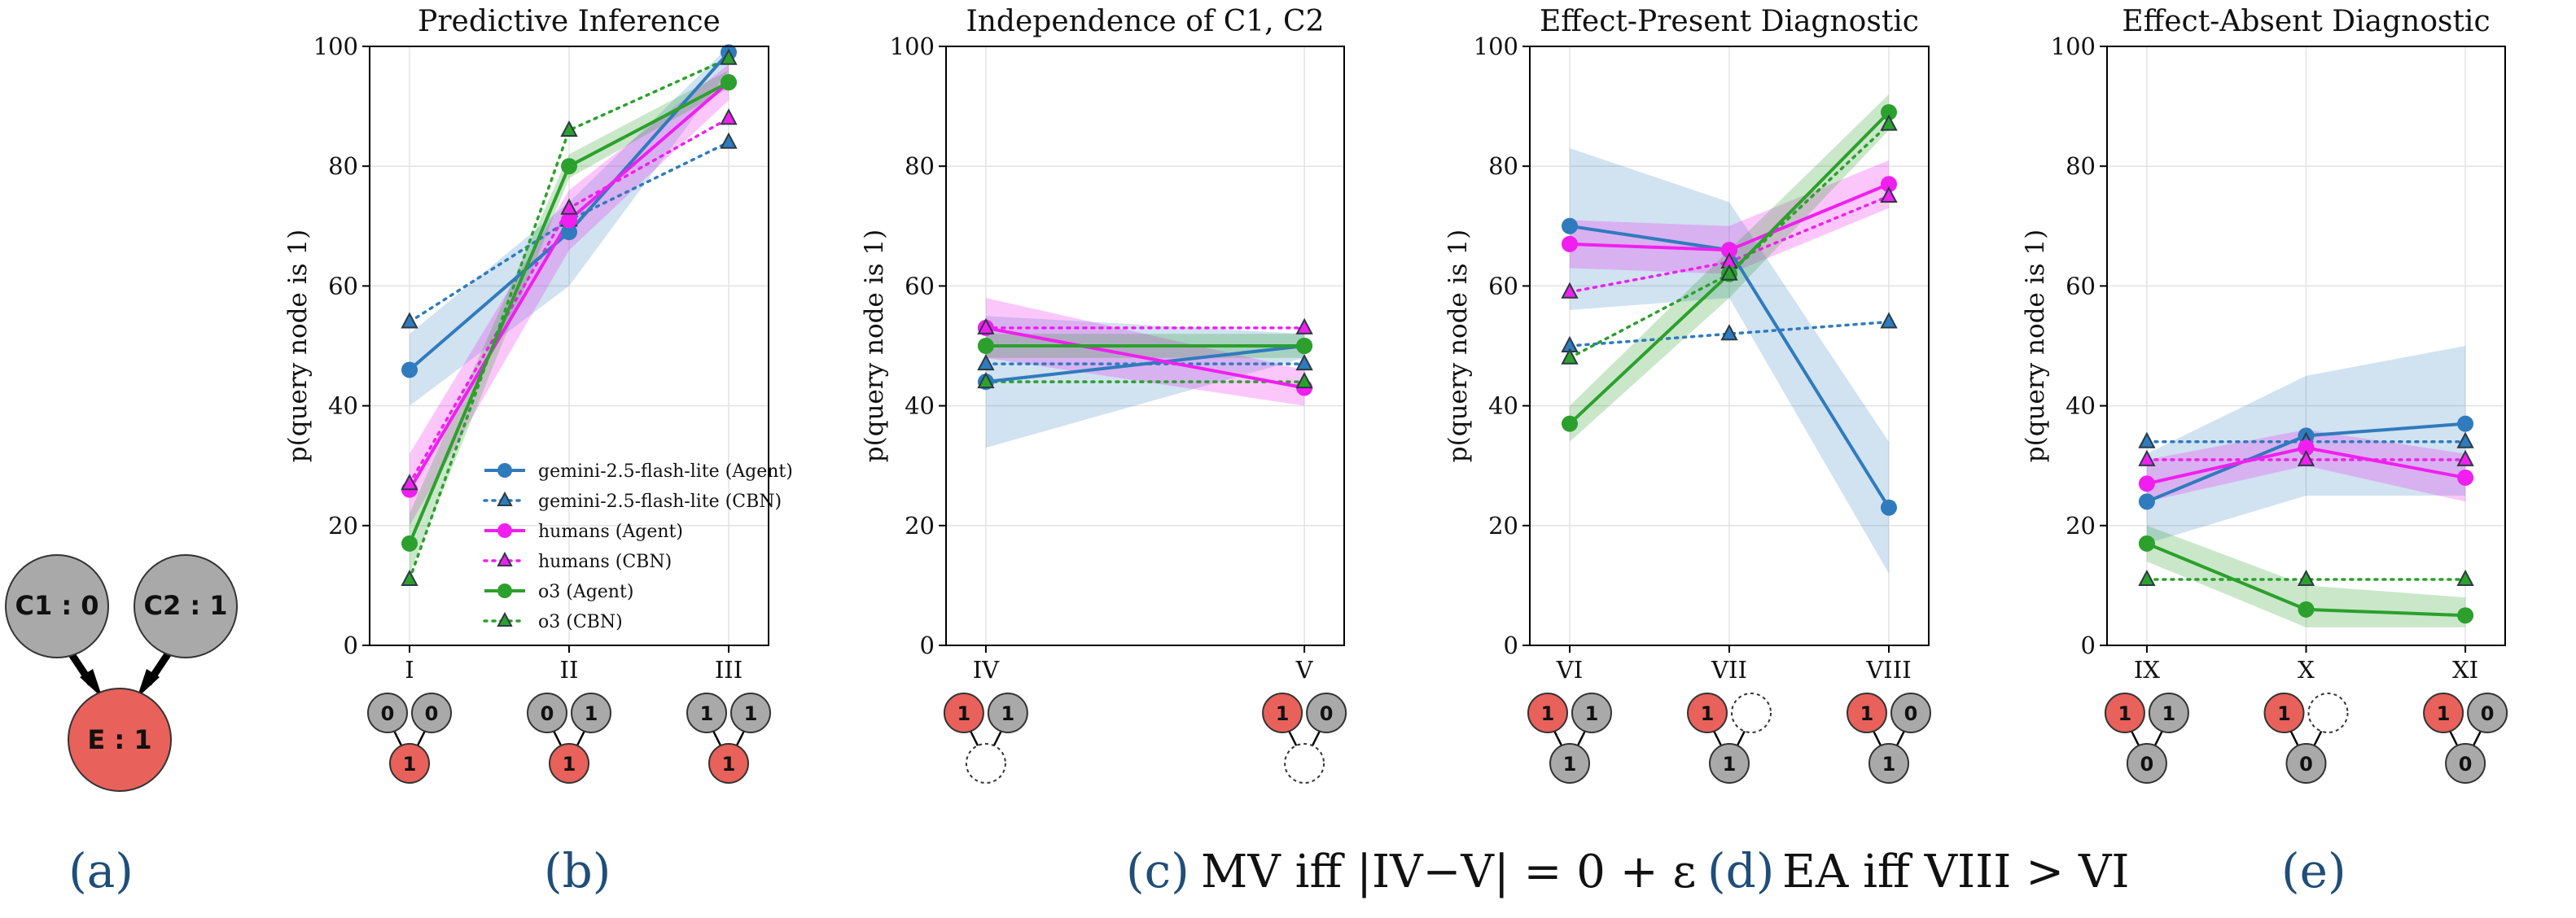 This screenshot has width=2576, height=918. What do you see at coordinates (1729, 21) in the screenshot?
I see `chart-title: Effect-Present Diagnostic` at bounding box center [1729, 21].